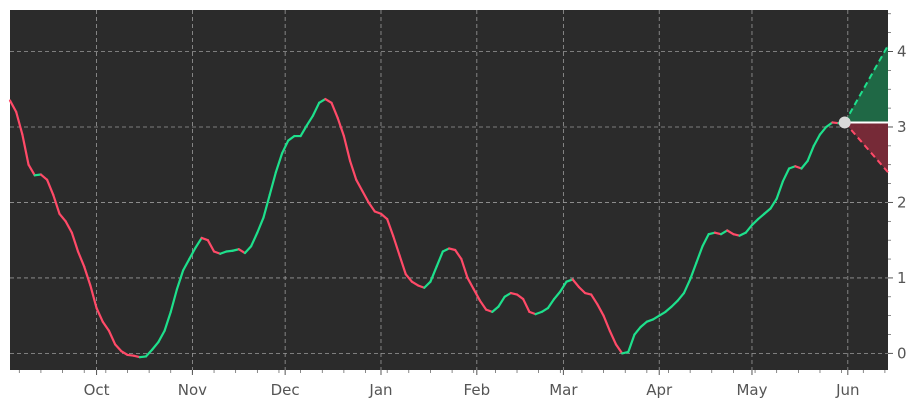  What do you see at coordinates (563, 390) in the screenshot?
I see `x-tick-label: Mar` at bounding box center [563, 390].